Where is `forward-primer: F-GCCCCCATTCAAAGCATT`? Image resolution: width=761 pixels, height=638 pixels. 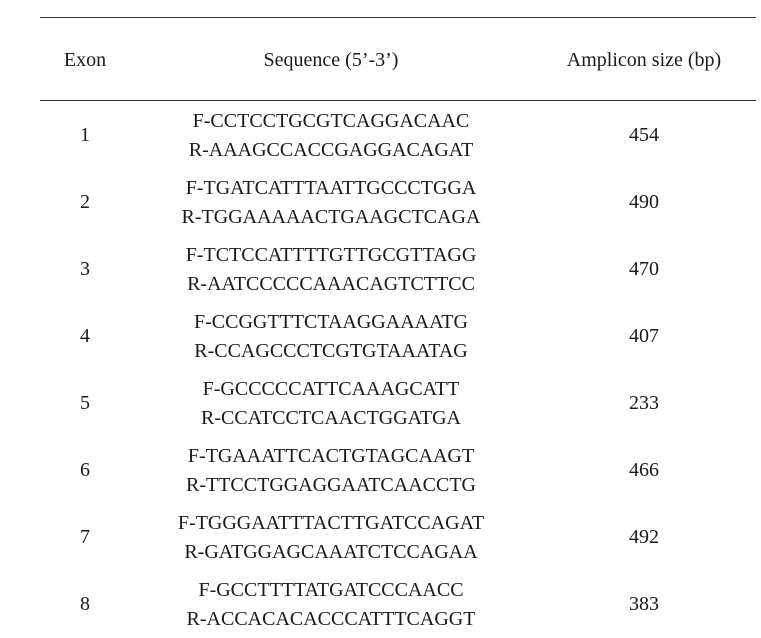 forward-primer: F-GCCCCCATTCAAAGCATT is located at coordinates (331, 388).